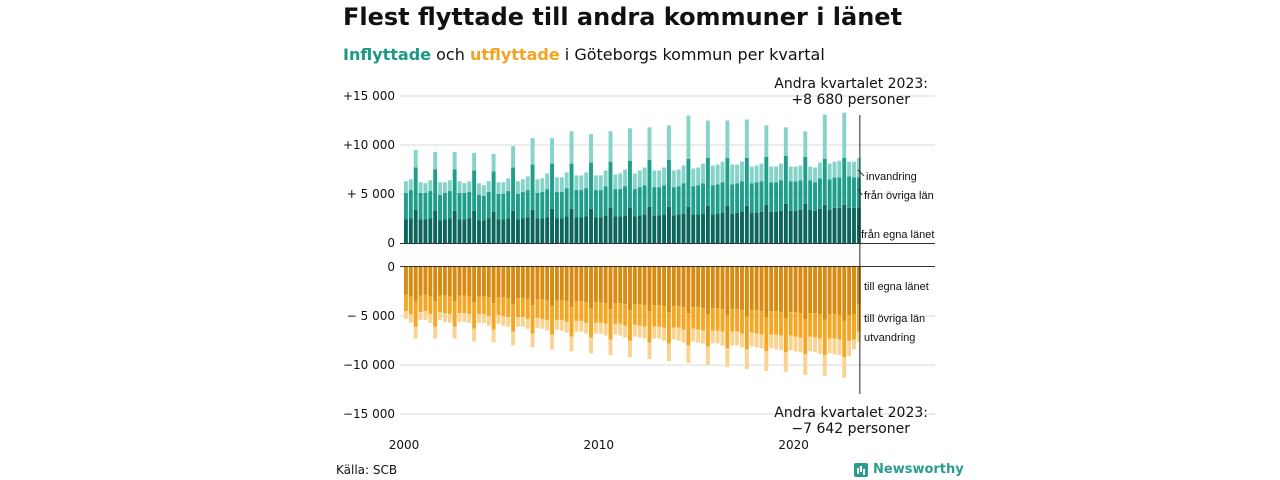 The width and height of the screenshot is (1280, 480). Describe the element at coordinates (889, 338) in the screenshot. I see `label-utvandring: utvandring` at that location.